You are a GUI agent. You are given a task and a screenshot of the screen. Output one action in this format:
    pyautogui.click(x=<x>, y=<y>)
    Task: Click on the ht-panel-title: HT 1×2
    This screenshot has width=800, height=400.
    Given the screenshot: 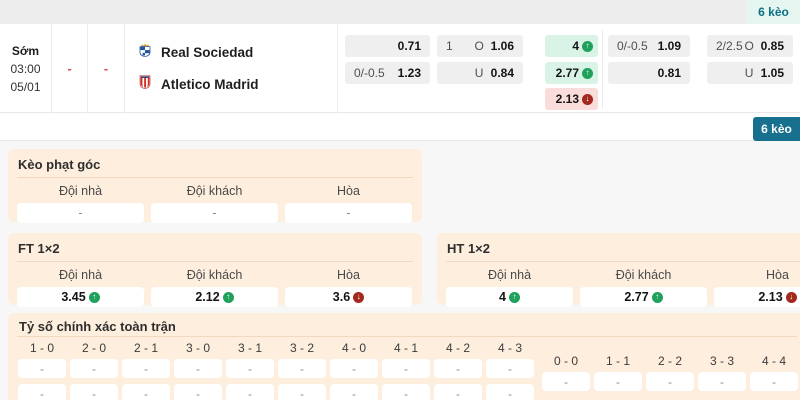 What is the action you would take?
    pyautogui.click(x=468, y=248)
    